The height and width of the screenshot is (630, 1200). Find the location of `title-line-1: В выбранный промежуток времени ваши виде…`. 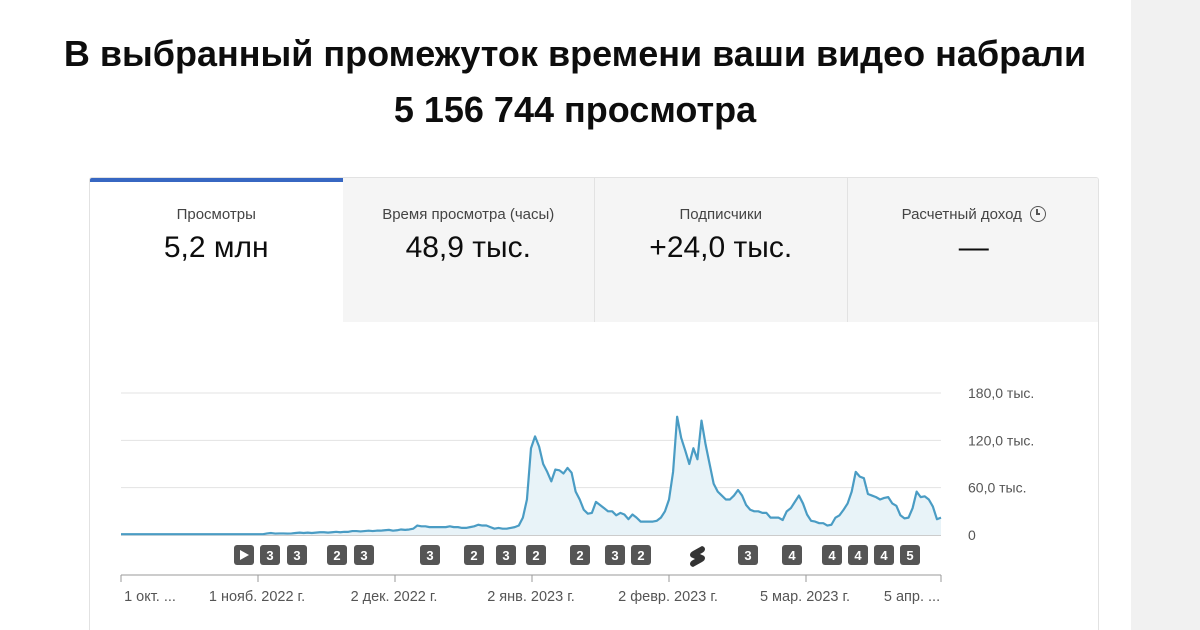

title-line-1: В выбранный промежуток времени ваши виде… is located at coordinates (575, 53).